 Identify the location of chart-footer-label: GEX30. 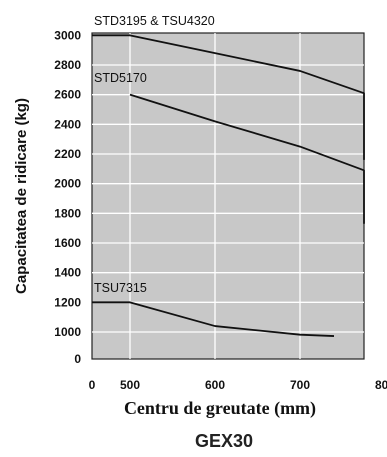
(224, 441).